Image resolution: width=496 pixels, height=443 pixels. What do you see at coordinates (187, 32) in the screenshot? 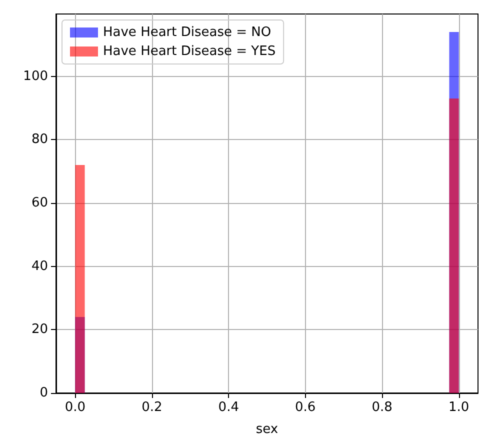
I see `legend-label: Have Heart Disease = NO` at bounding box center [187, 32].